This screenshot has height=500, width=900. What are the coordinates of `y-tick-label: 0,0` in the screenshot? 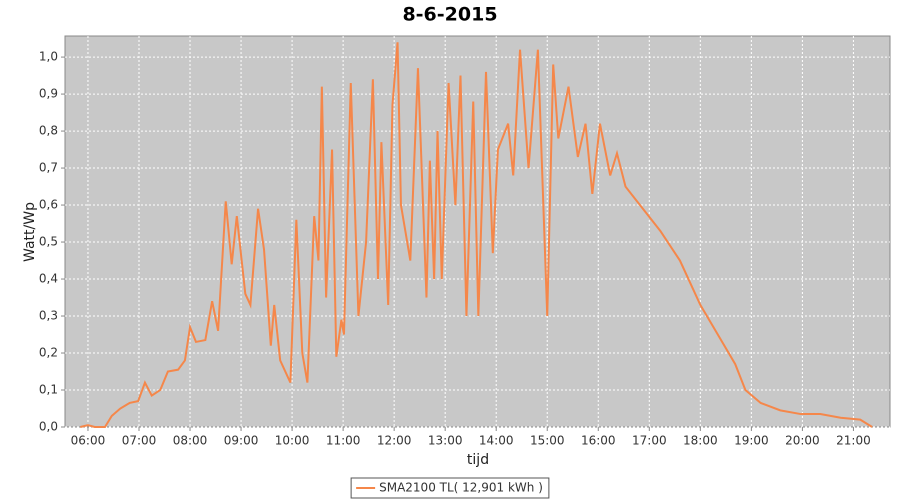 It's located at (48, 427).